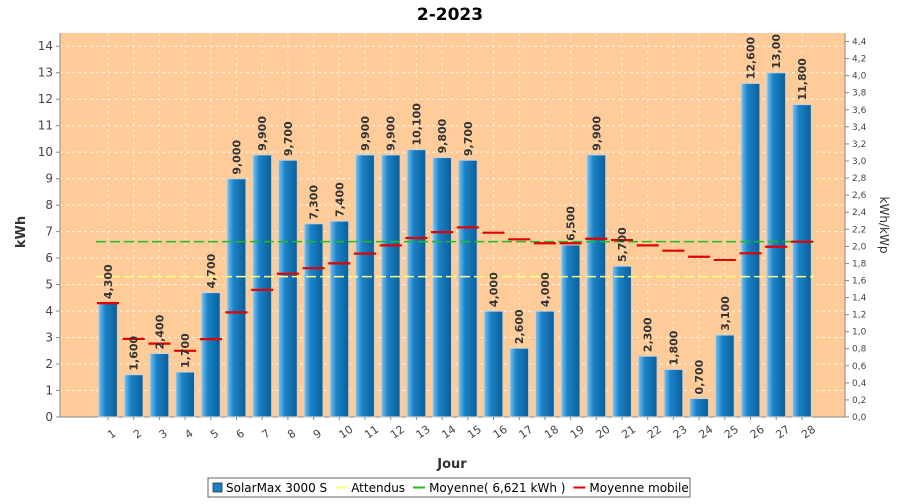 Image resolution: width=900 pixels, height=504 pixels. Describe the element at coordinates (859, 145) in the screenshot. I see `y2-tick-label: 3,2` at that location.